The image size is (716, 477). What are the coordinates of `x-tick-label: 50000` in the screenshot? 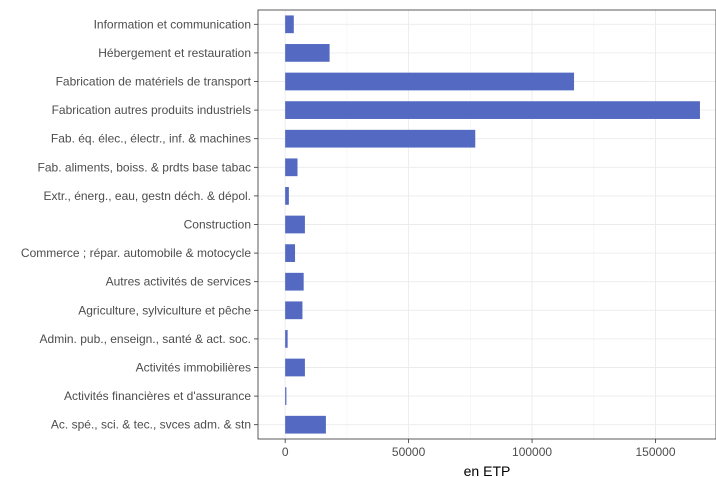 It's located at (409, 452).